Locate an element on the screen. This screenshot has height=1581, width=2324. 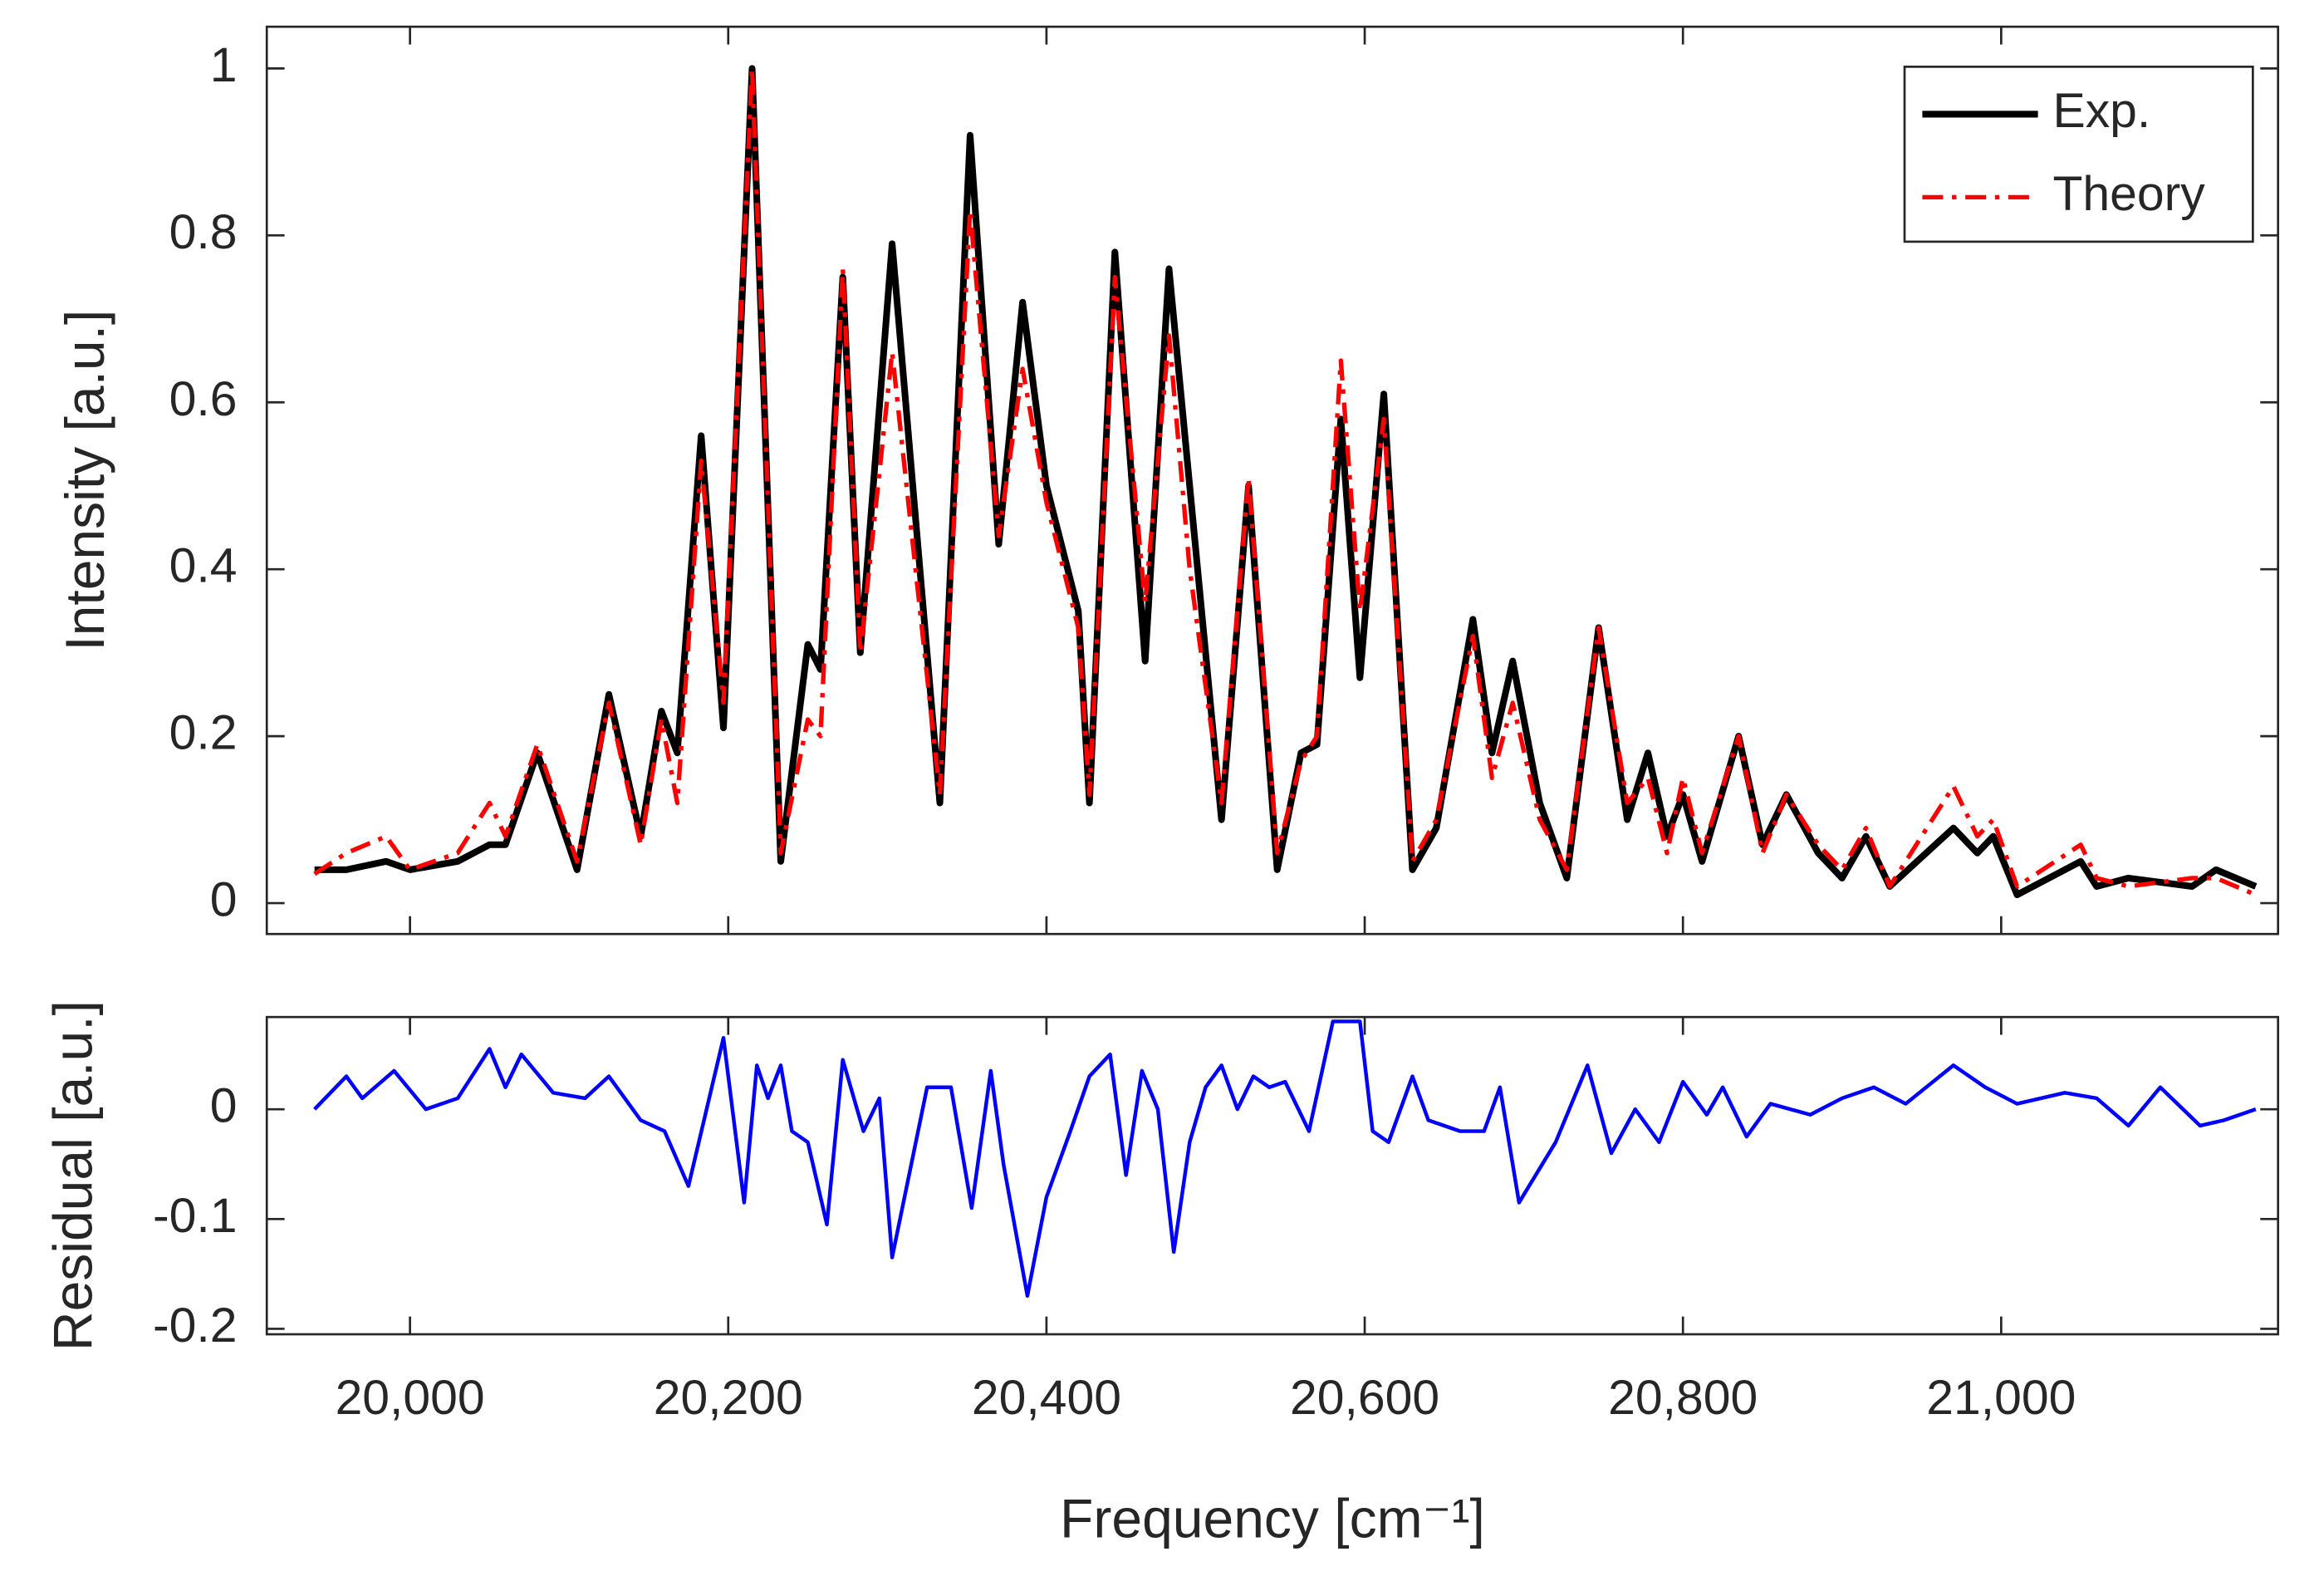
x-tick-label: 20,400 is located at coordinates (1046, 1398).